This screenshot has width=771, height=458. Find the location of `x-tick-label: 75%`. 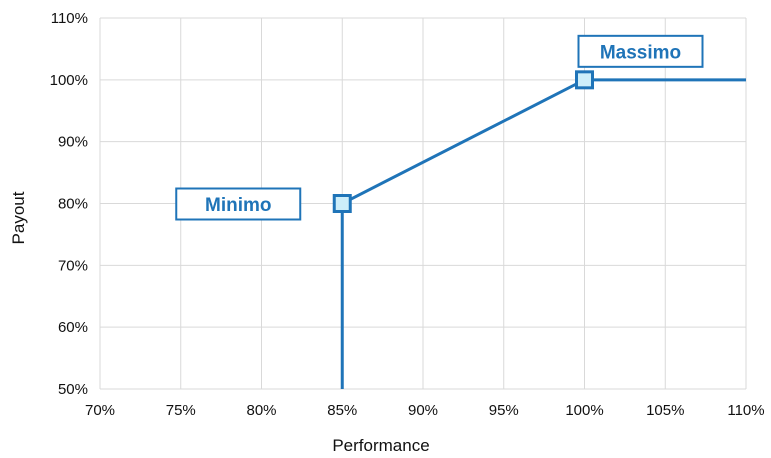

x-tick-label: 75% is located at coordinates (181, 410).